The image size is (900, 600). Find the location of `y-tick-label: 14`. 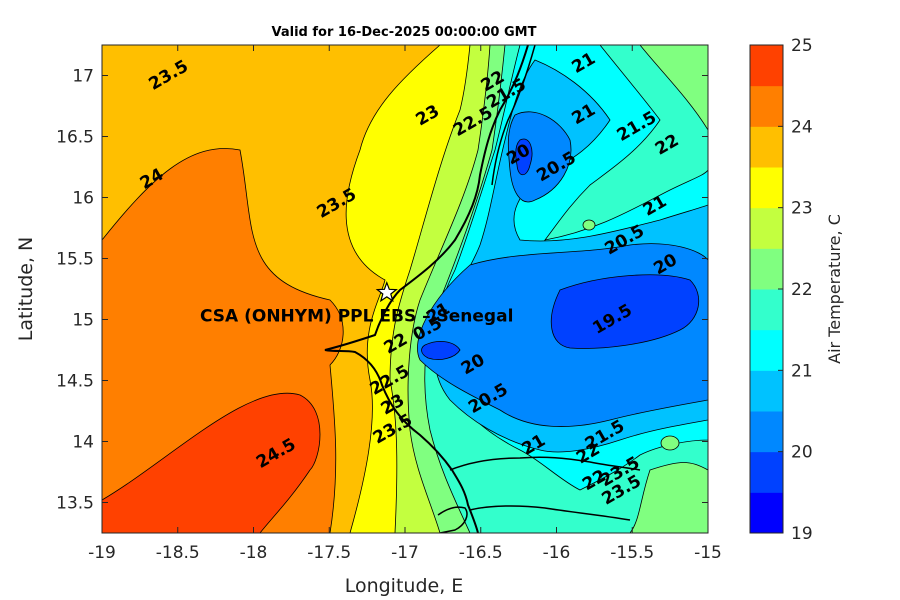

y-tick-label: 14 is located at coordinates (83, 443).